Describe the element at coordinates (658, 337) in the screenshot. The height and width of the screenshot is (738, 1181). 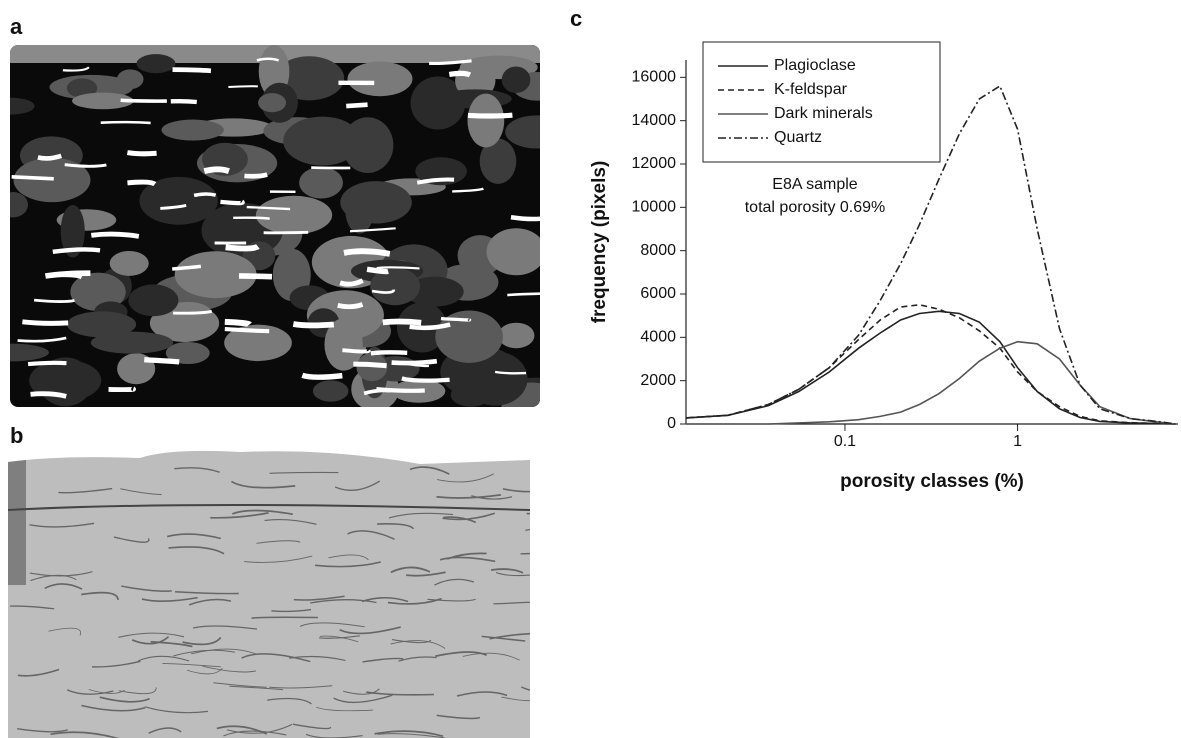
I see `y-tick-label: 4000` at that location.